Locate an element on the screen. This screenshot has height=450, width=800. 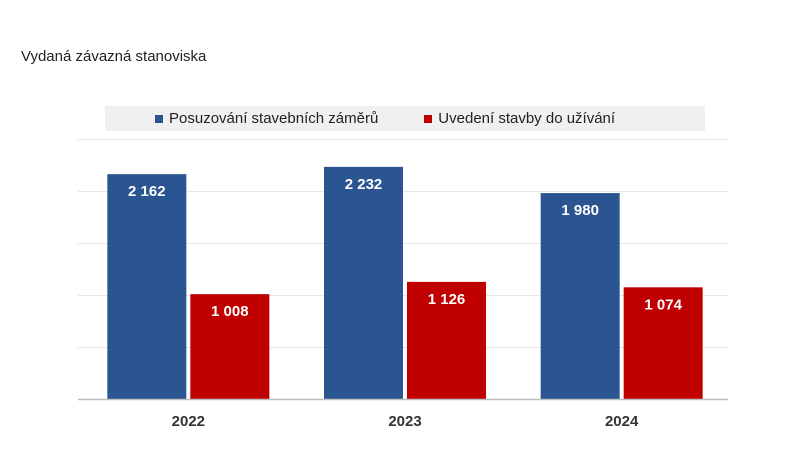
bar-series-2-2024 is located at coordinates (663, 343).